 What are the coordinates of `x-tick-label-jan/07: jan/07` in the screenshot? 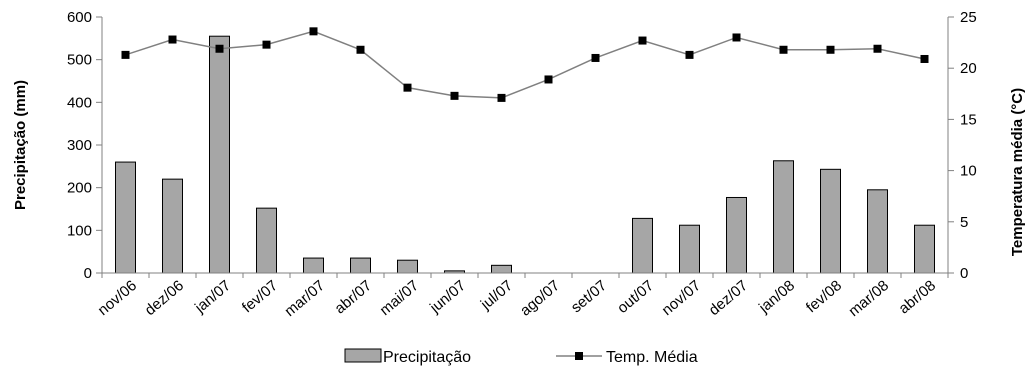 It's located at (212, 297).